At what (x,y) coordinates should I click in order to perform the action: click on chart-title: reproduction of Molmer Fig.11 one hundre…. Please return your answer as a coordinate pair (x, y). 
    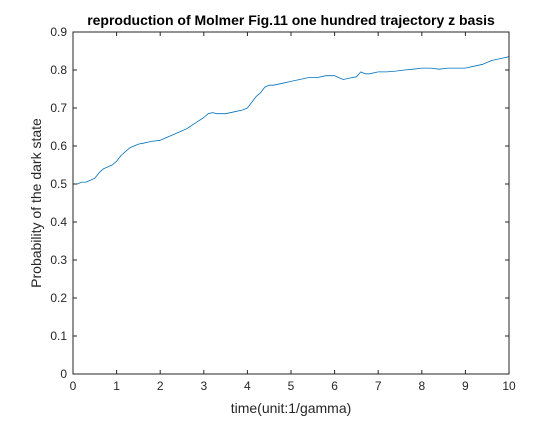
    Looking at the image, I should click on (291, 20).